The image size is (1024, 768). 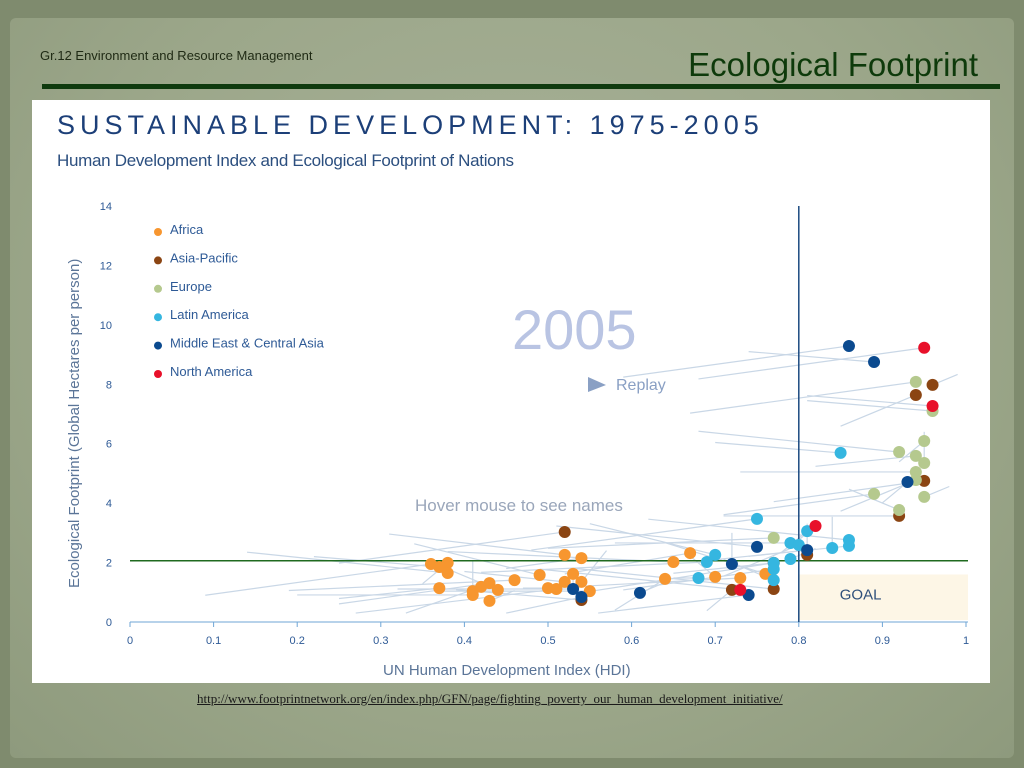 What do you see at coordinates (187, 229) in the screenshot?
I see `legend-item: Africa` at bounding box center [187, 229].